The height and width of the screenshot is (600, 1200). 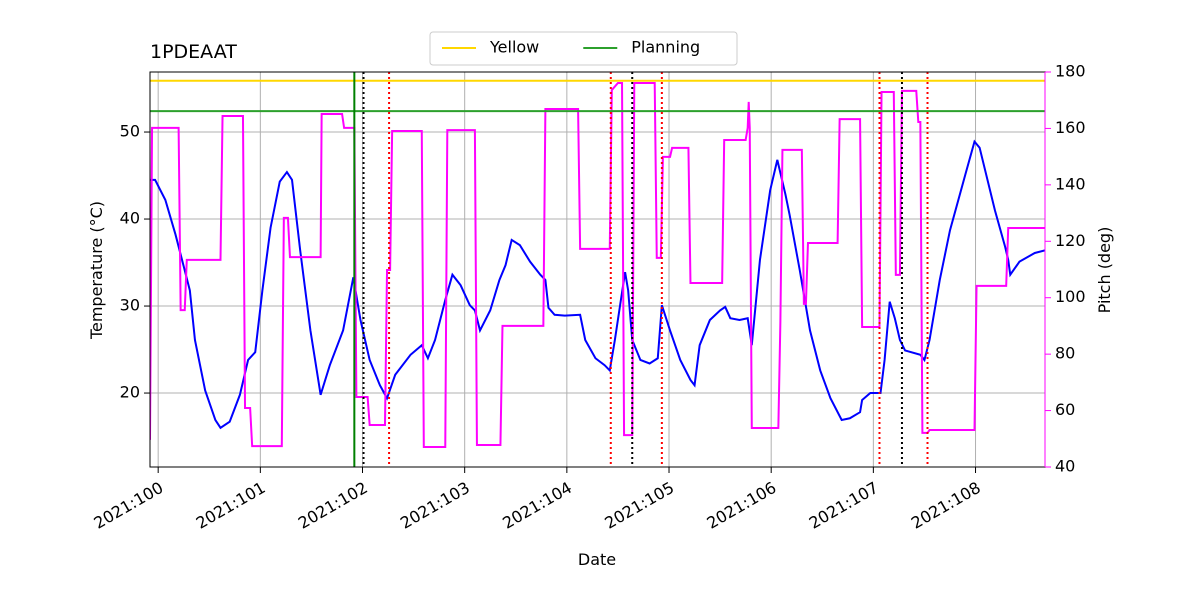 I want to click on y2-tick-label: 80, so click(x=1065, y=353).